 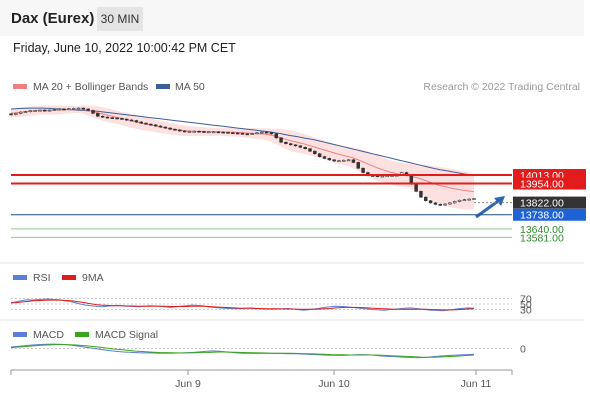 What do you see at coordinates (542, 204) in the screenshot?
I see `level-label-last: 13822.00` at bounding box center [542, 204].